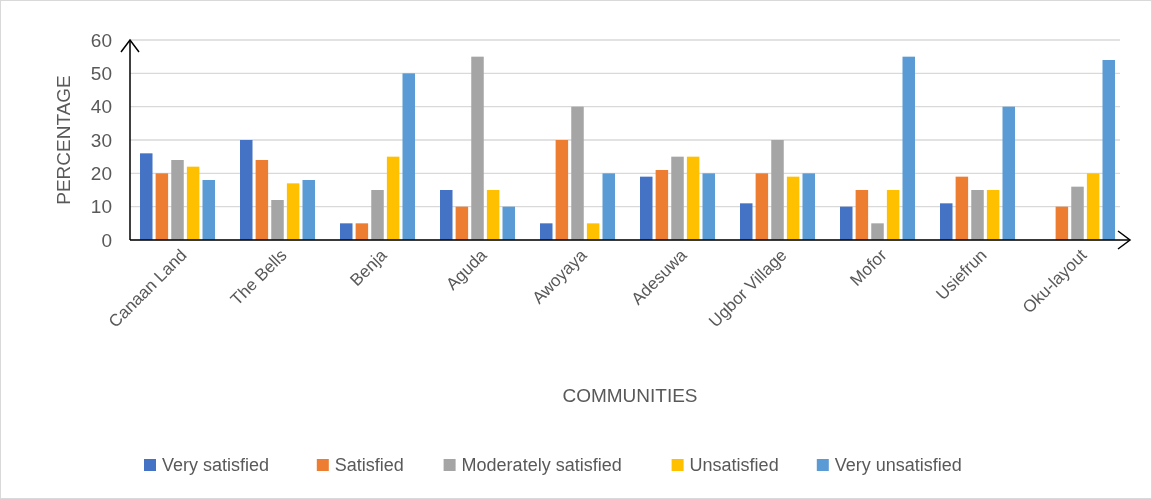 The width and height of the screenshot is (1152, 499). Describe the element at coordinates (106, 240) in the screenshot. I see `y-tick-label: 0` at that location.